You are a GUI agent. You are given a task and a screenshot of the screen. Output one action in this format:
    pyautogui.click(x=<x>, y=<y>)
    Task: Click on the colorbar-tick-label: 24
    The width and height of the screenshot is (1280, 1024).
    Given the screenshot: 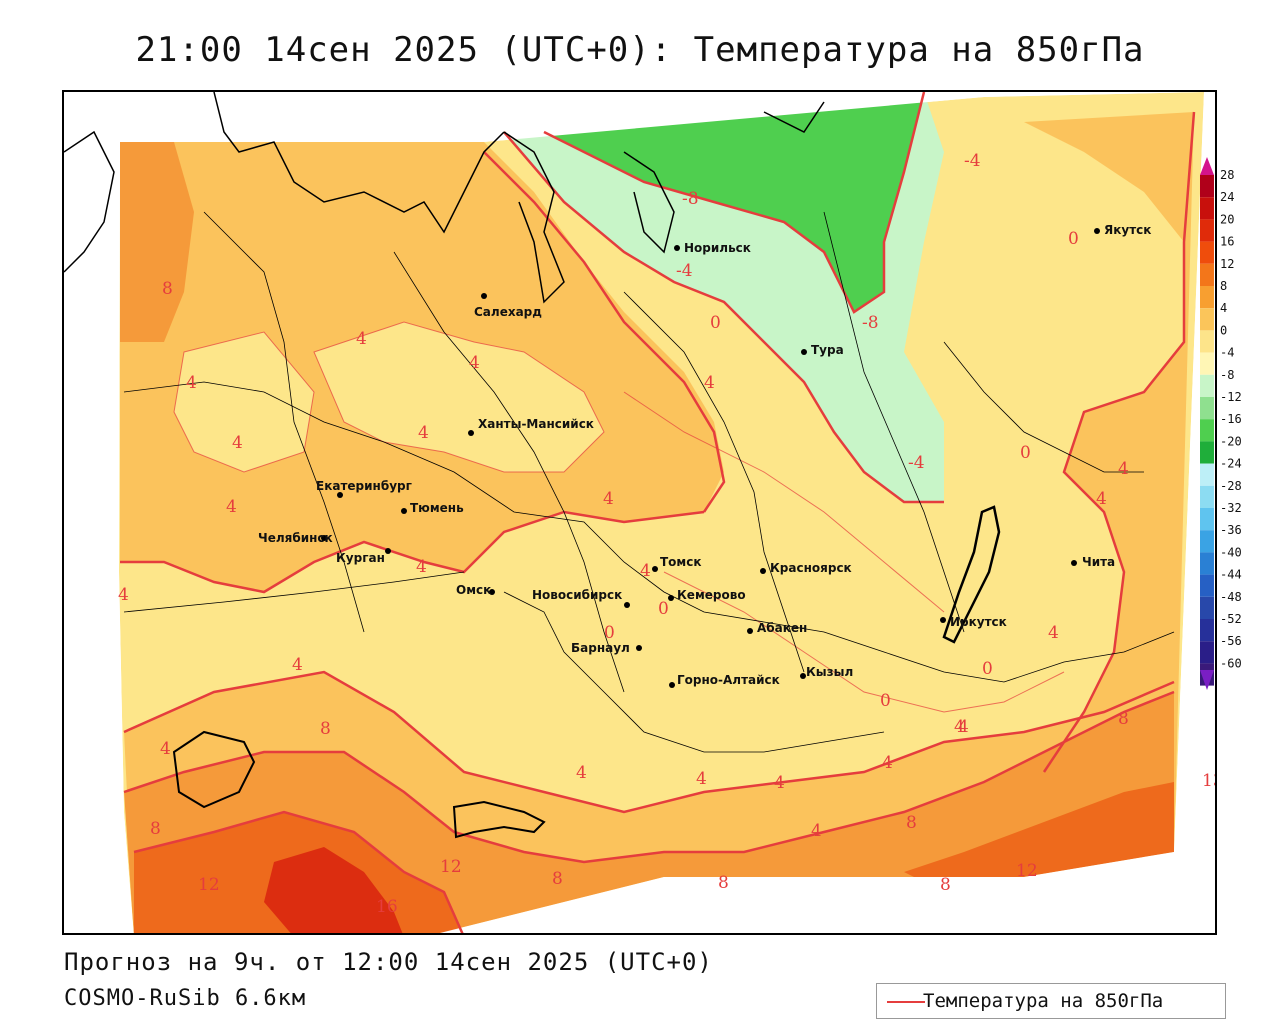 What is the action you would take?
    pyautogui.click(x=1227, y=197)
    